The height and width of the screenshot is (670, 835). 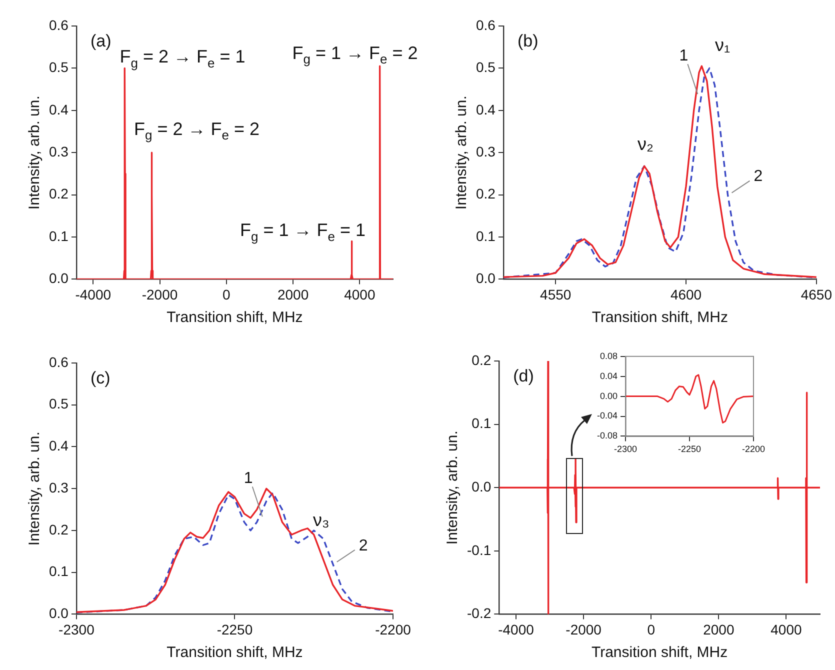 What do you see at coordinates (479, 550) in the screenshot?
I see `y-tick-label: -0.1` at bounding box center [479, 550].